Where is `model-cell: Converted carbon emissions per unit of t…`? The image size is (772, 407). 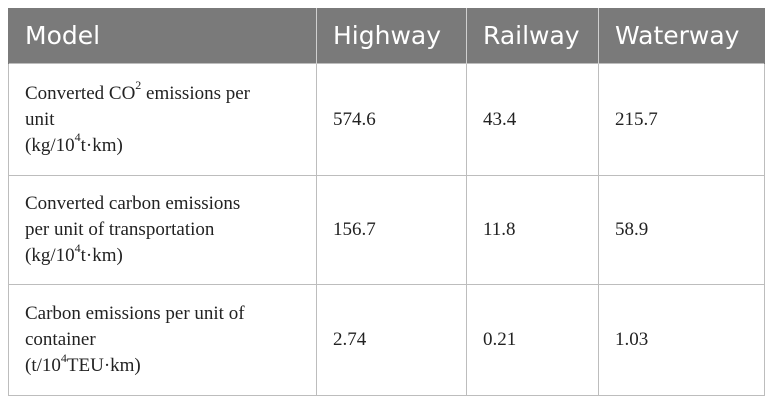
model-cell: Converted carbon emissions per unit of t… is located at coordinates (162, 230).